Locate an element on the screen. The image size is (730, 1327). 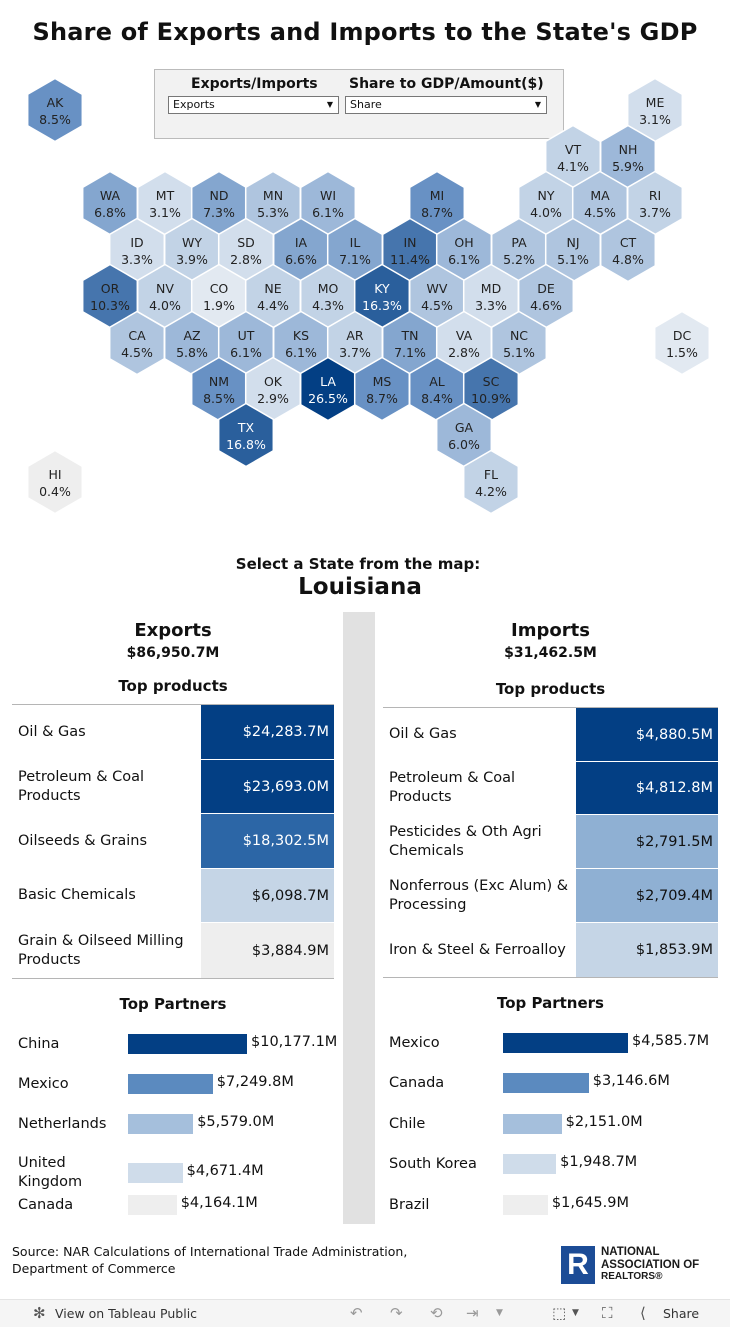
view-on-tableau-link: View on Tableau Public is located at coordinates (126, 1313).